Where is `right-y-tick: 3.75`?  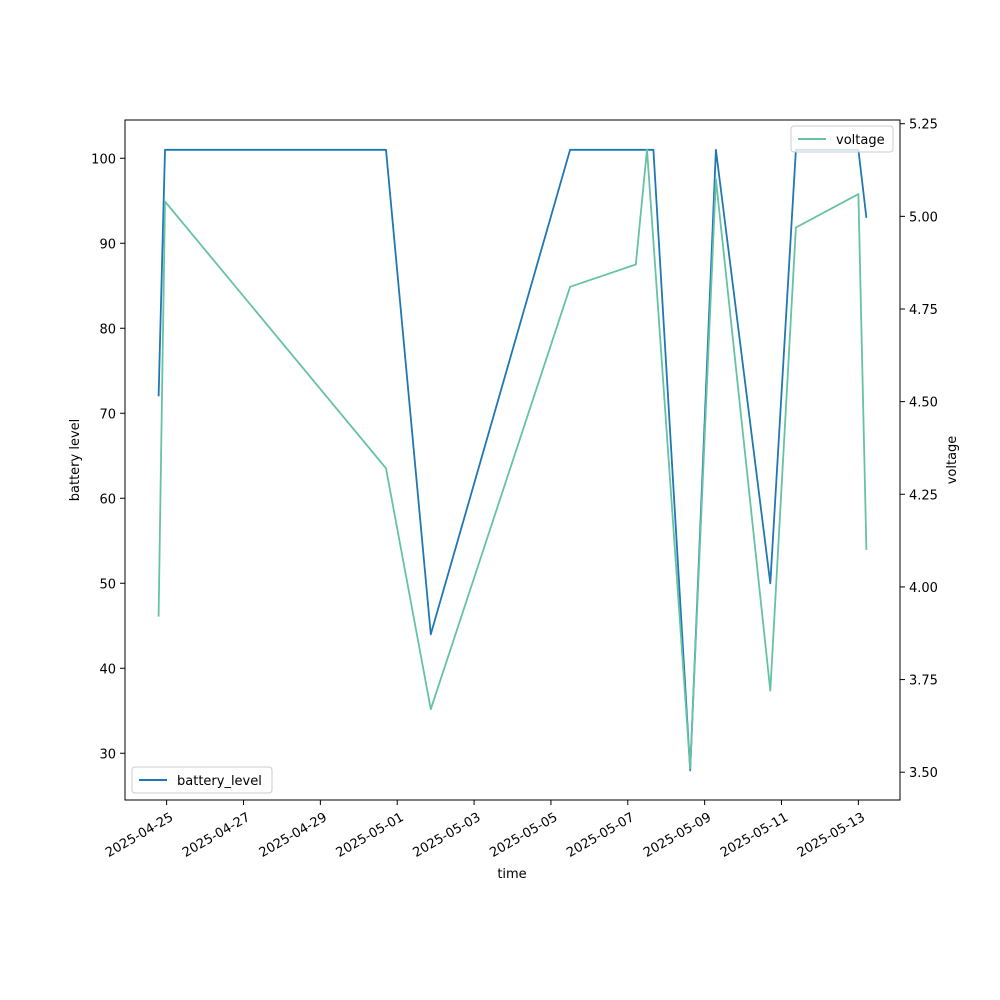
right-y-tick: 3.75 is located at coordinates (919, 681).